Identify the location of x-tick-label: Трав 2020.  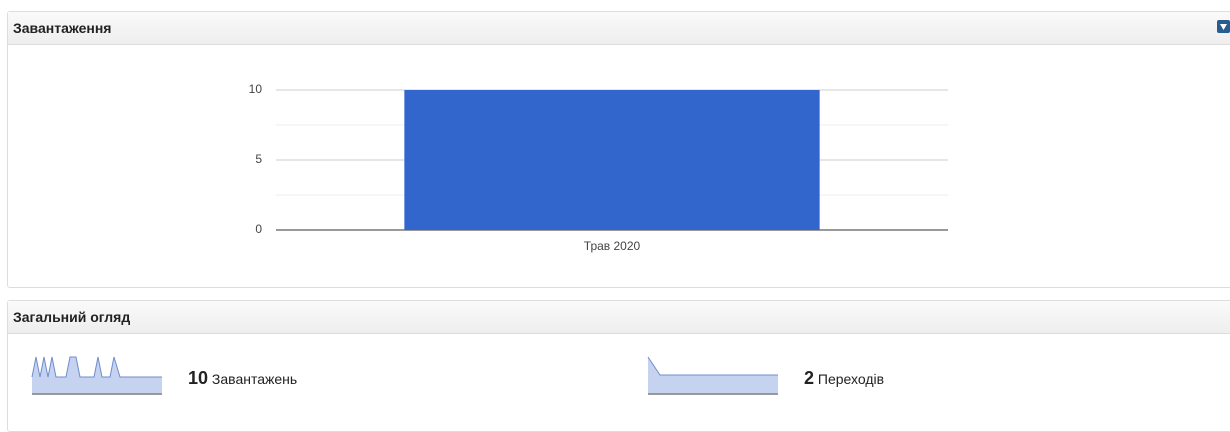
(612, 246).